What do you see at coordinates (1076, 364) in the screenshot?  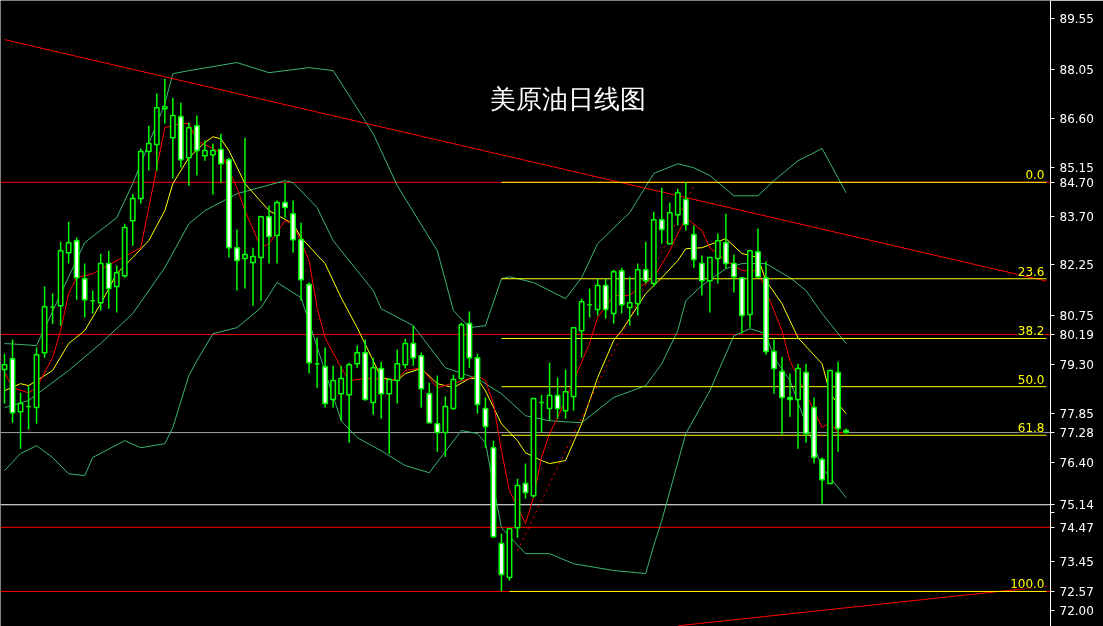 I see `y-tick-label: 79.30` at bounding box center [1076, 364].